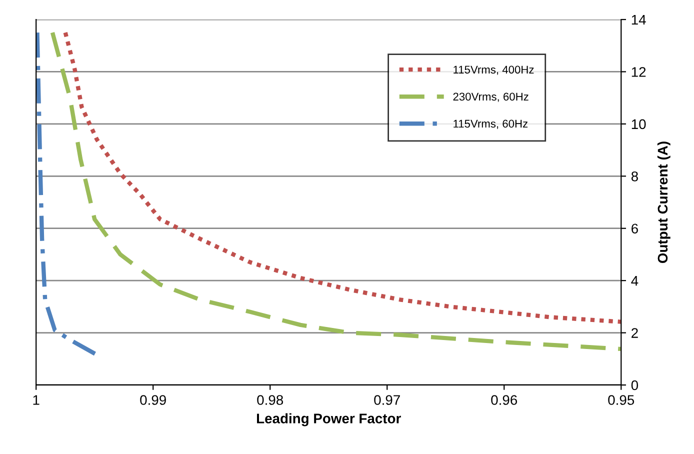  Describe the element at coordinates (663, 203) in the screenshot. I see `y-axis-title: Output Current (A)` at that location.